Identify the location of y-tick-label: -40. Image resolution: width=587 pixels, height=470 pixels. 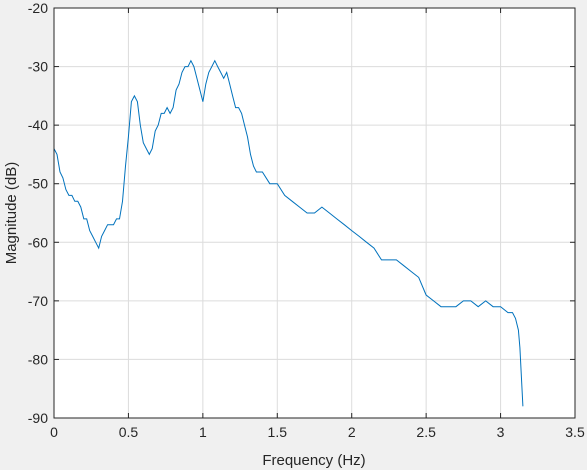
(38, 125).